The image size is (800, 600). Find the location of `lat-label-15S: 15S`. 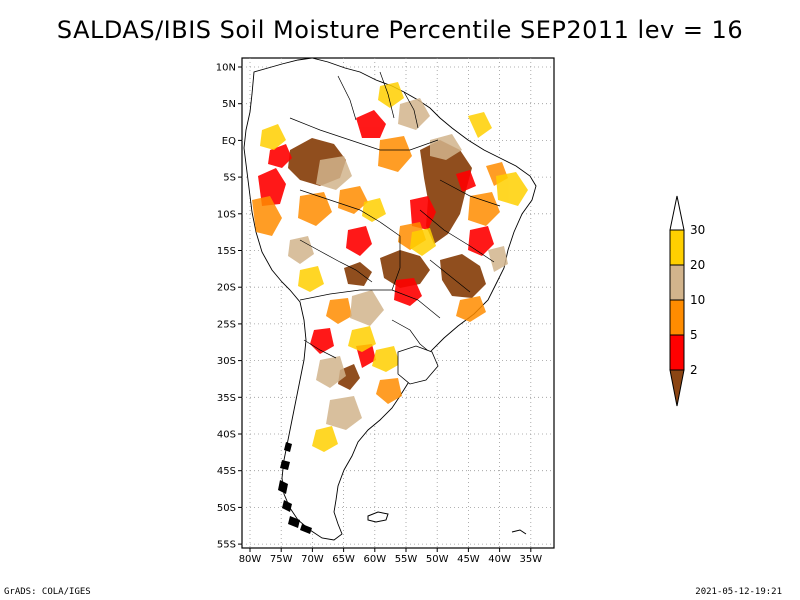

lat-label-15S: 15S is located at coordinates (226, 251).